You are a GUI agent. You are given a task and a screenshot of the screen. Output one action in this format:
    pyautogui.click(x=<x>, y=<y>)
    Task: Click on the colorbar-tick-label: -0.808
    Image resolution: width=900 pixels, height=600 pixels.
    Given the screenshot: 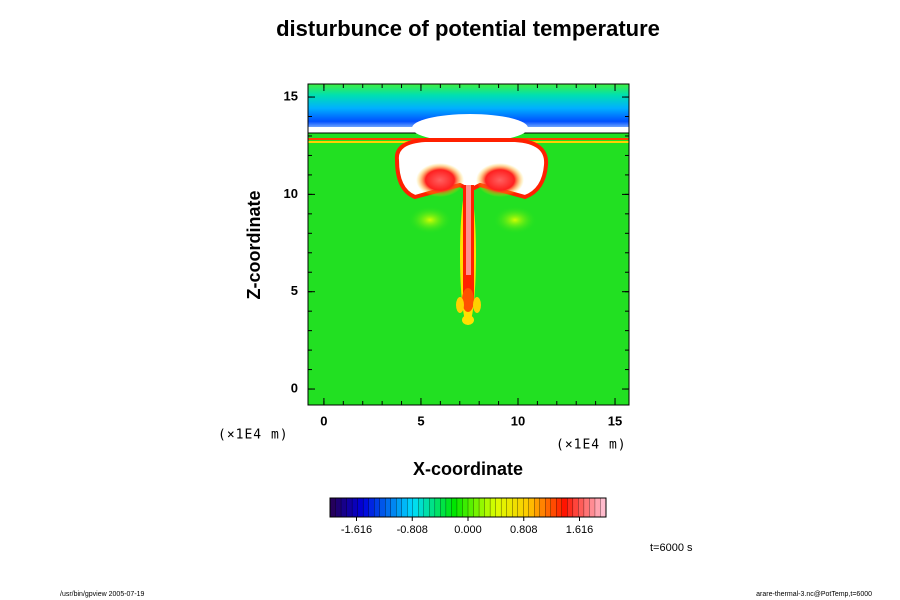 What is the action you would take?
    pyautogui.click(x=412, y=530)
    